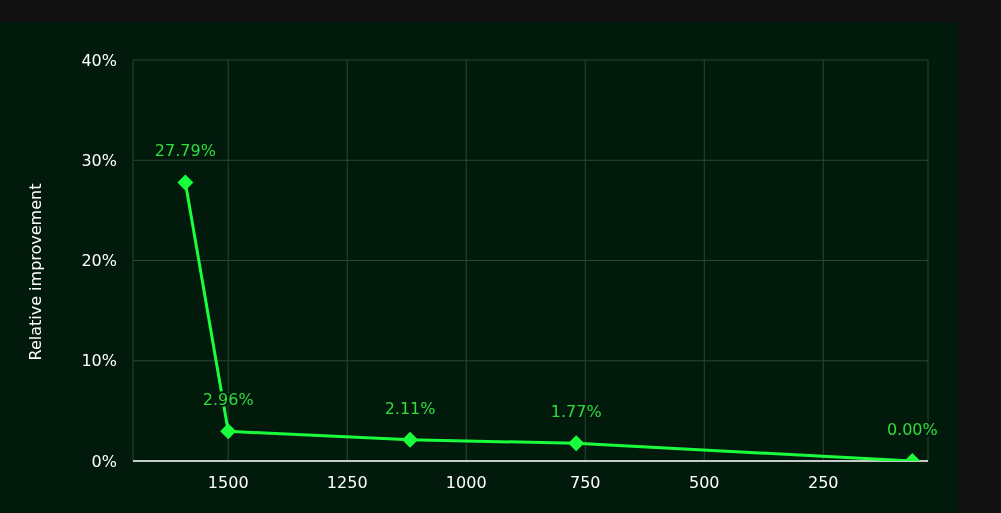  Describe the element at coordinates (185, 151) in the screenshot. I see `data-label: 27.79%` at that location.